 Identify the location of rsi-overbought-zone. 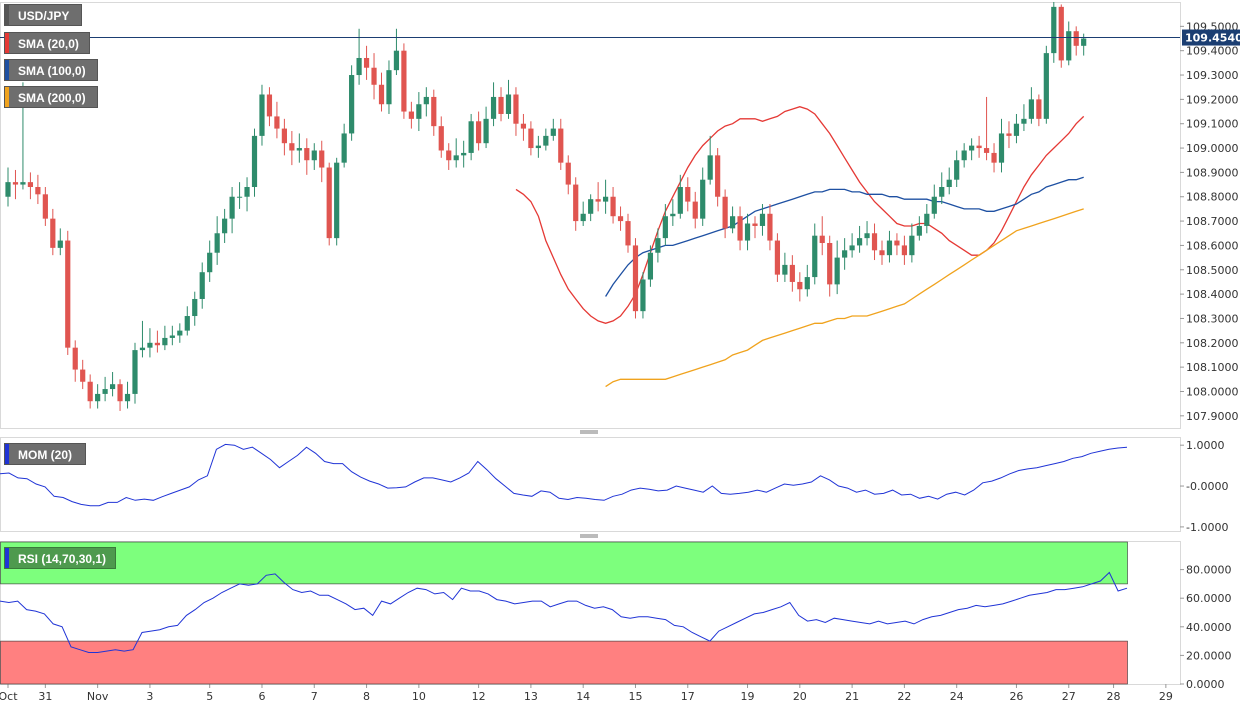
(564, 563).